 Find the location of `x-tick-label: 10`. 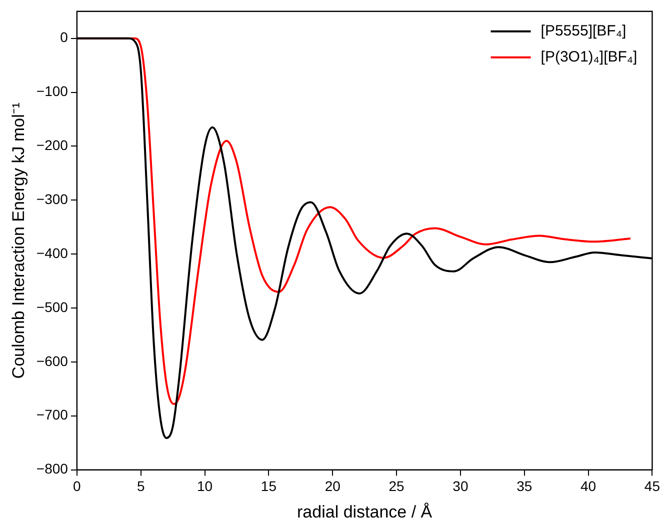

x-tick-label: 10 is located at coordinates (204, 486).